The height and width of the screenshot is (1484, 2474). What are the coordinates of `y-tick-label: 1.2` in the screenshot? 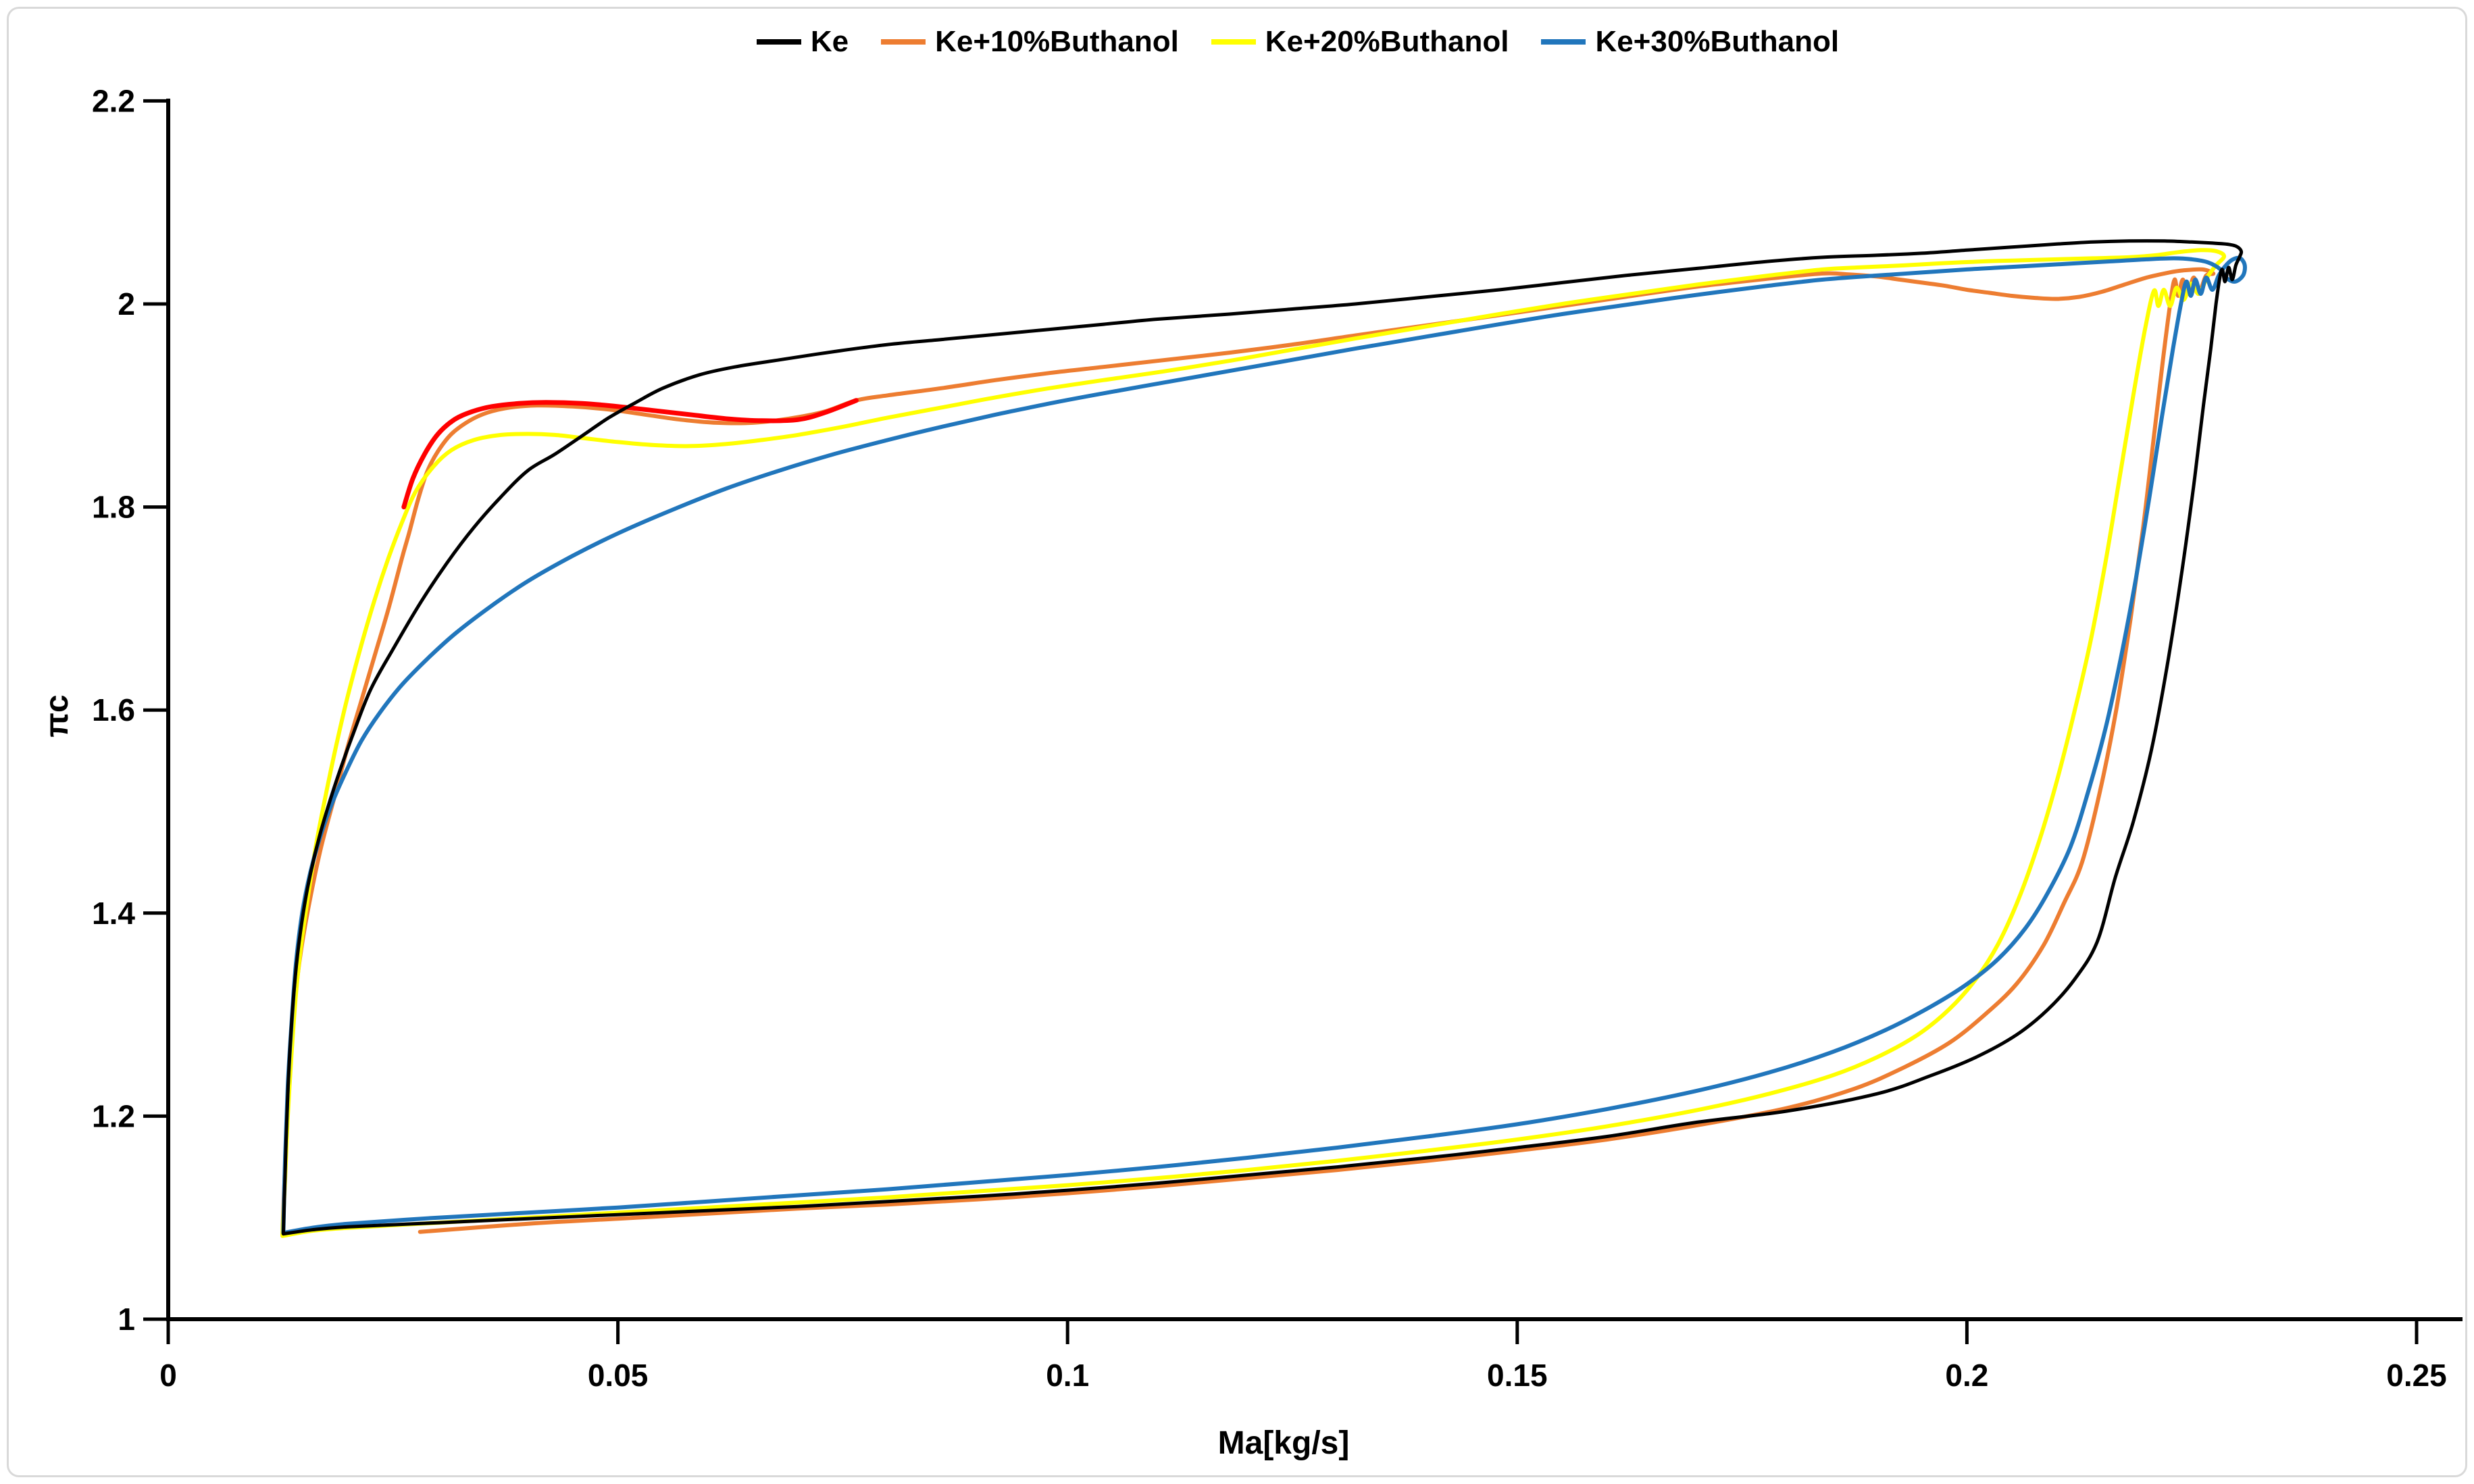 It's located at (113, 1115).